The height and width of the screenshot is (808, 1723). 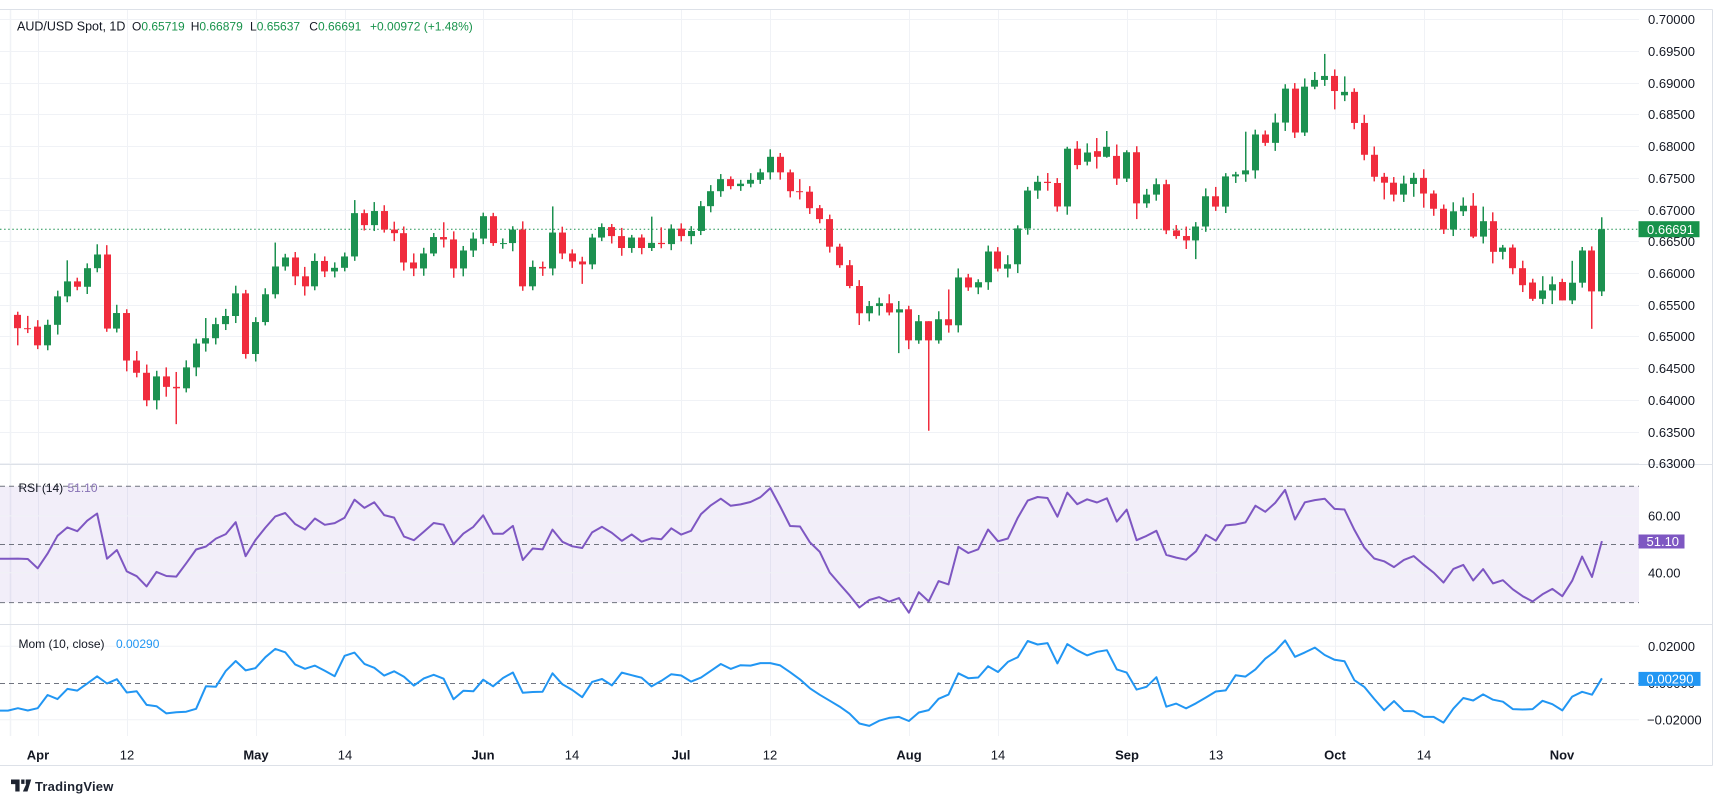 I want to click on svg-text: 0.67500, so click(x=1671, y=178).